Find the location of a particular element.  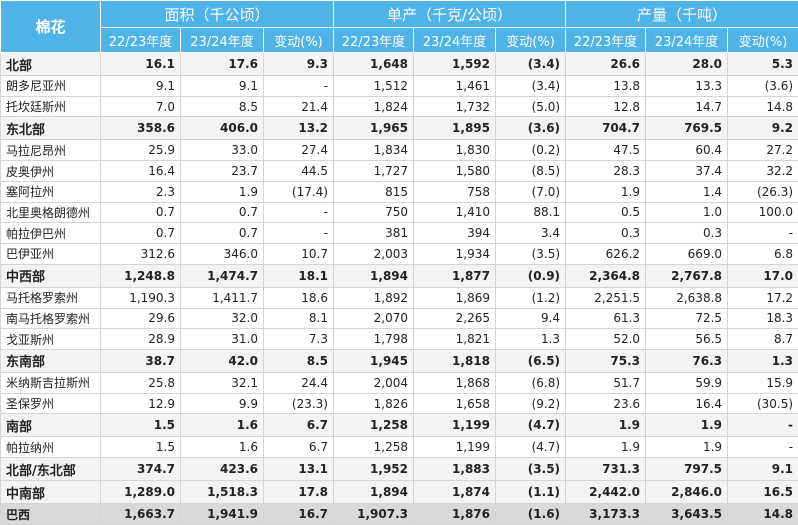

table-row: 帕拉纳州 1.5 1.6 6.7 1,258 1,199 (4.7) 1.9 1.9- is located at coordinates (399, 447).